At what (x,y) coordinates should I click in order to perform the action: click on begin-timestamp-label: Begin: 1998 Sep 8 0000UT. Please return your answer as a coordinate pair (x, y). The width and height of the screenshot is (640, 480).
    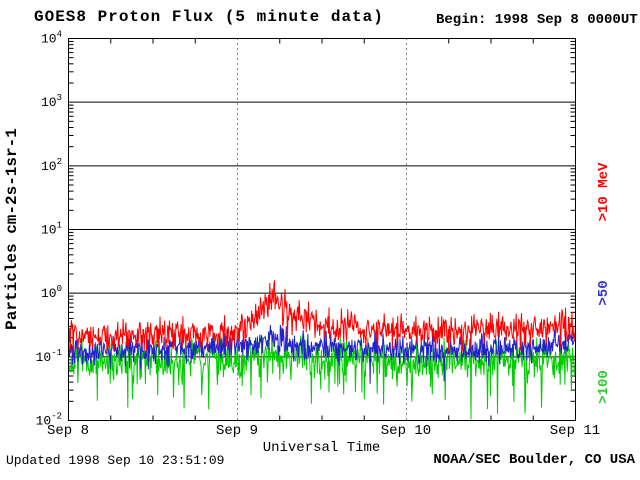
    Looking at the image, I should click on (537, 20).